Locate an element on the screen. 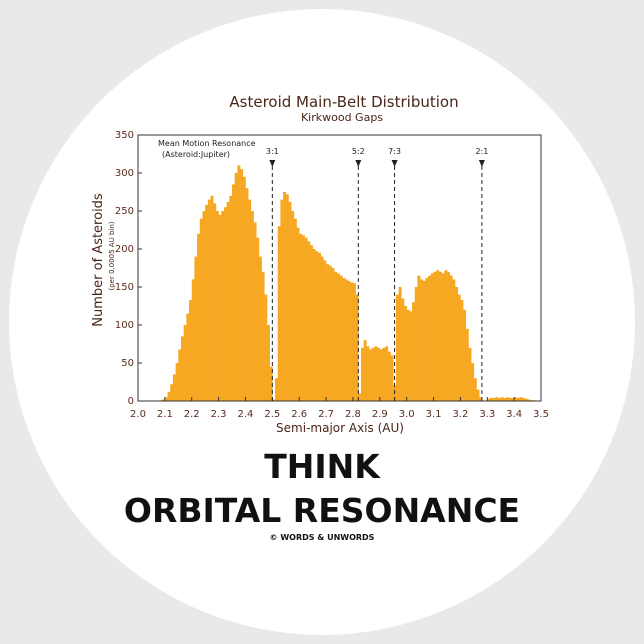  x-tick-label: 3.2 is located at coordinates (460, 414).